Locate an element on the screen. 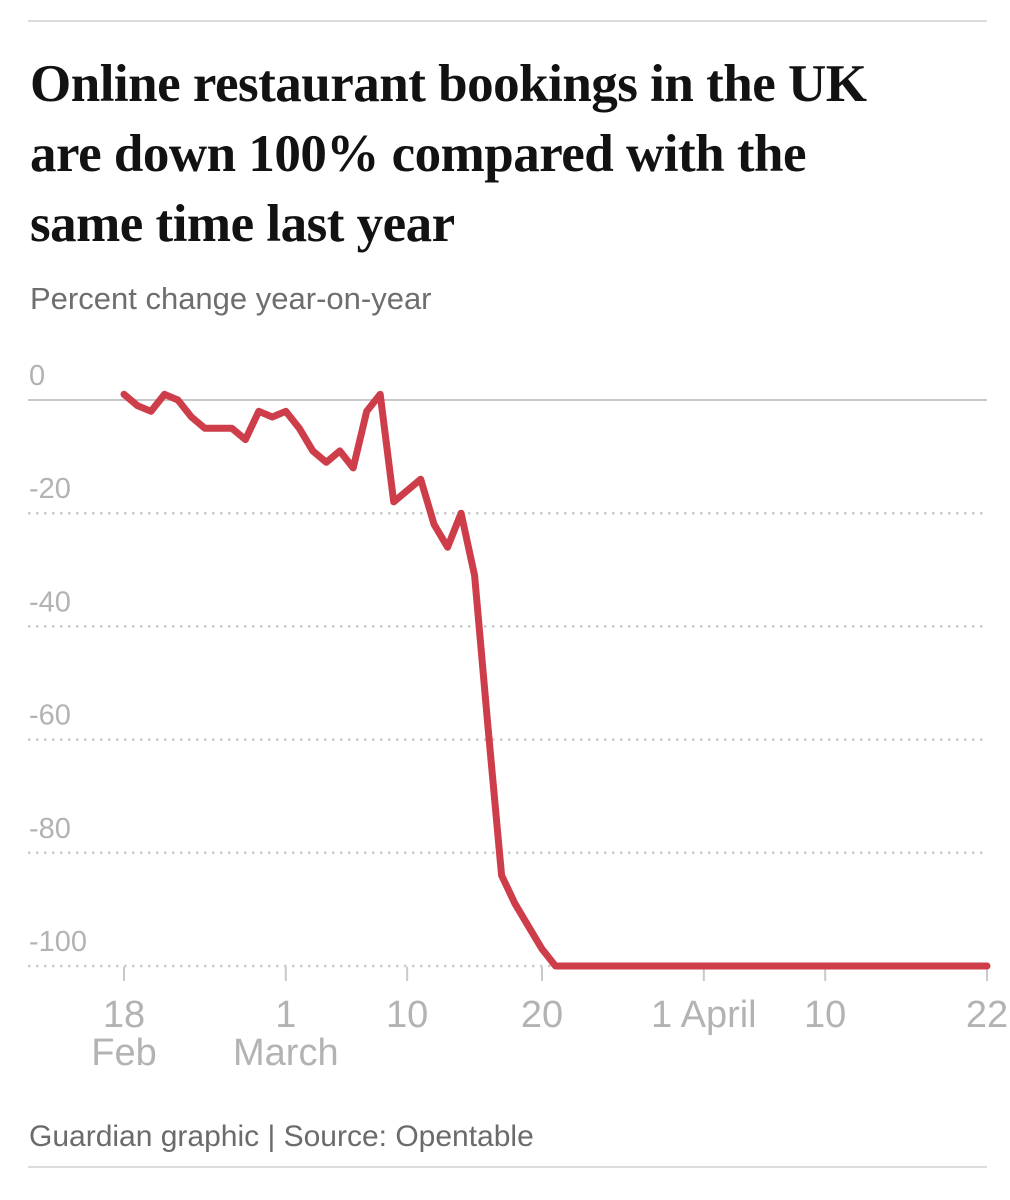 Image resolution: width=1010 pixels, height=1200 pixels. x-axis-label: 18 is located at coordinates (124, 1015).